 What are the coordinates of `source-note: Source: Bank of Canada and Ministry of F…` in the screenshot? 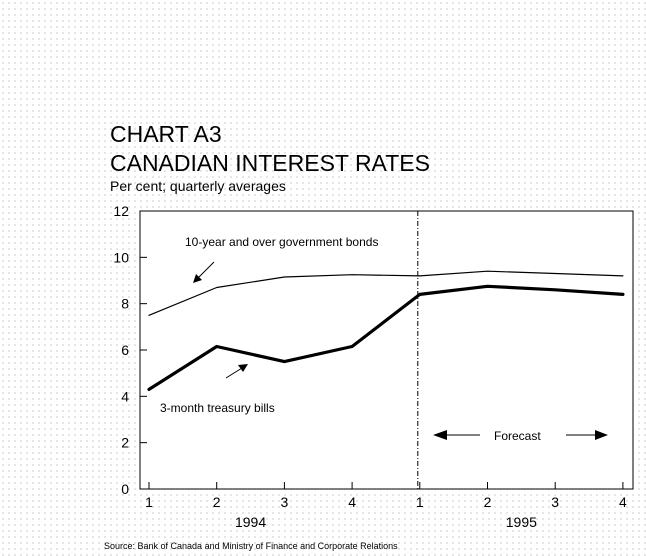 It's located at (251, 546).